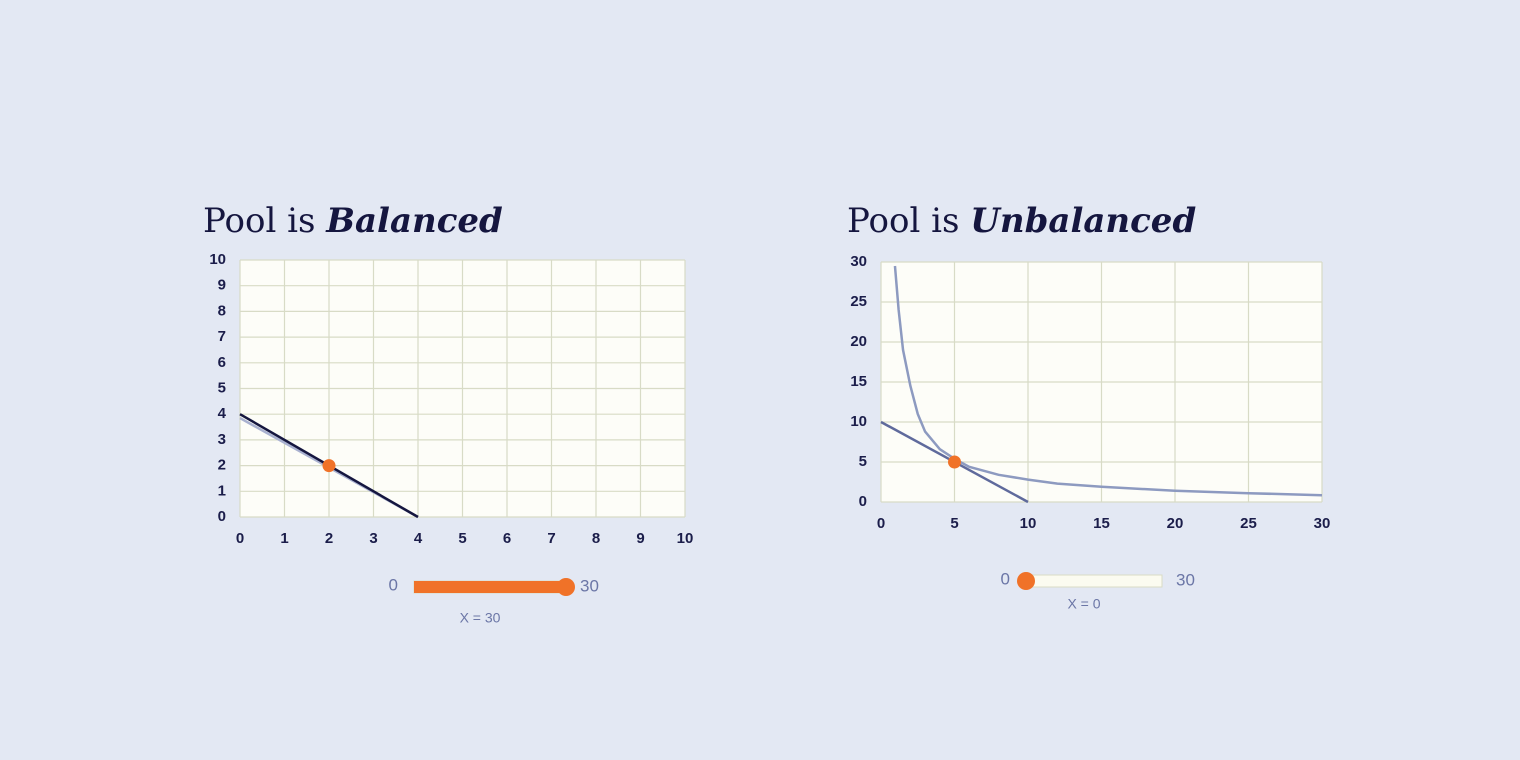 The image size is (1520, 760). I want to click on slider-label: X = 0, so click(1083, 604).